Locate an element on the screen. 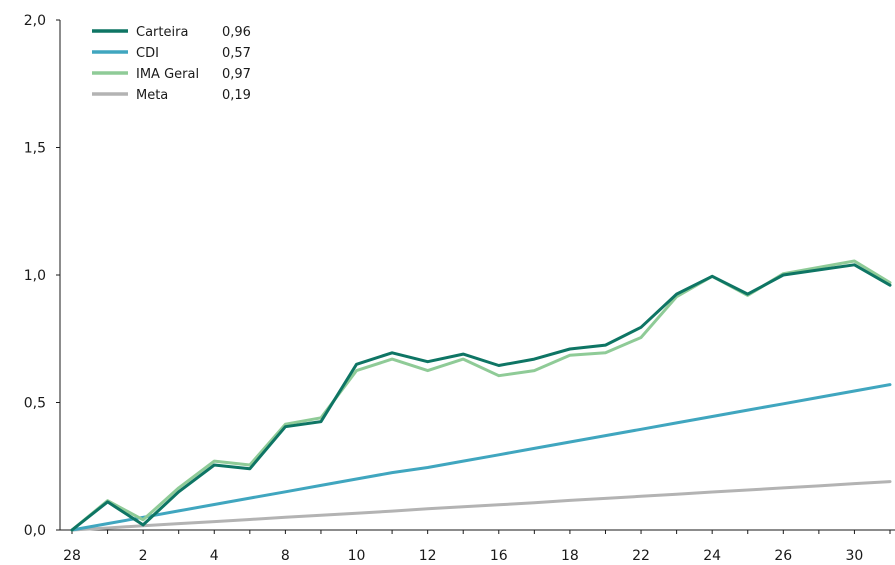 The height and width of the screenshot is (565, 895). x-tick-label: 8 is located at coordinates (285, 556).